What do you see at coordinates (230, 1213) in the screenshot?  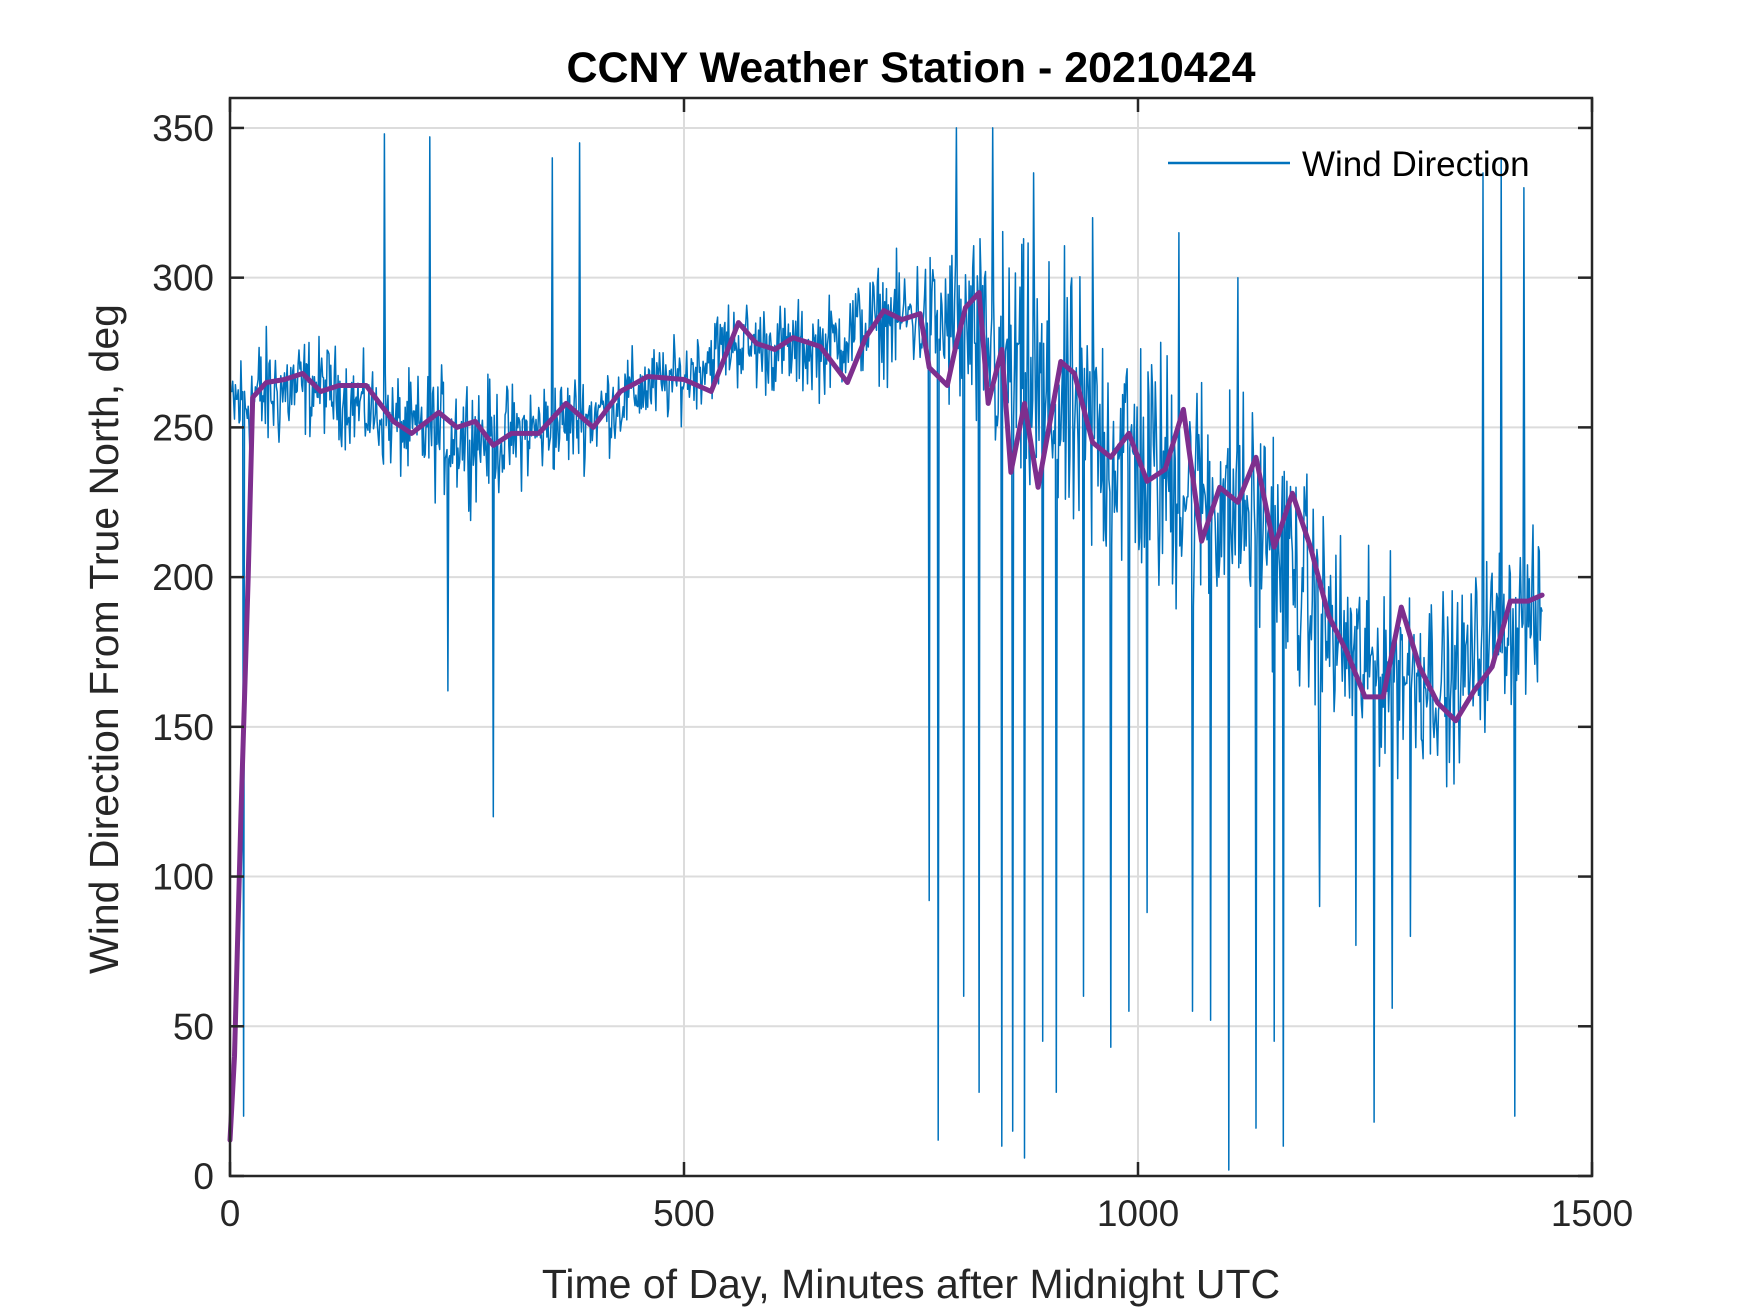 I see `x-tick-label: 0` at bounding box center [230, 1213].